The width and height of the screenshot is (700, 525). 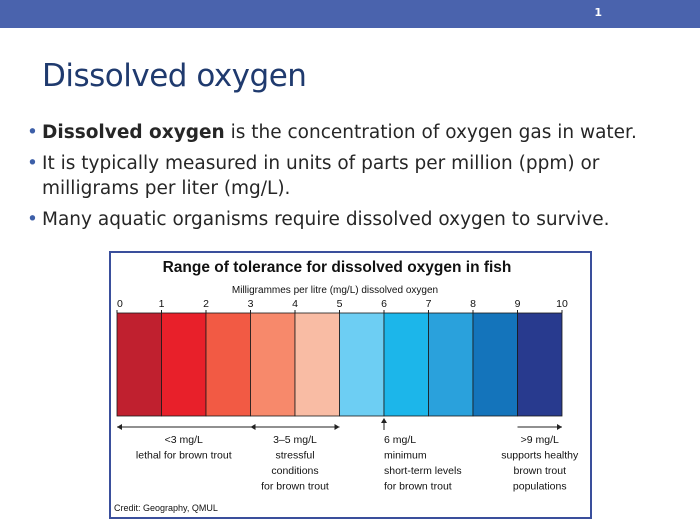 I want to click on annotation-line: brown trout, so click(x=539, y=471).